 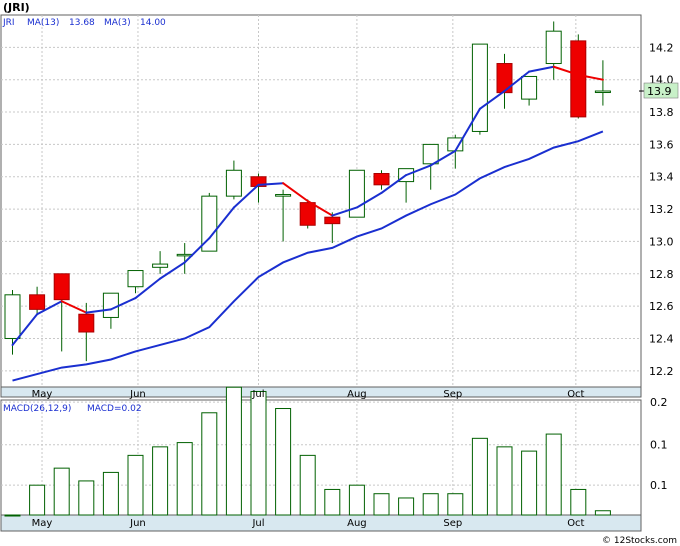 What do you see at coordinates (661, 338) in the screenshot?
I see `price-tick-label: 12.4` at bounding box center [661, 338].